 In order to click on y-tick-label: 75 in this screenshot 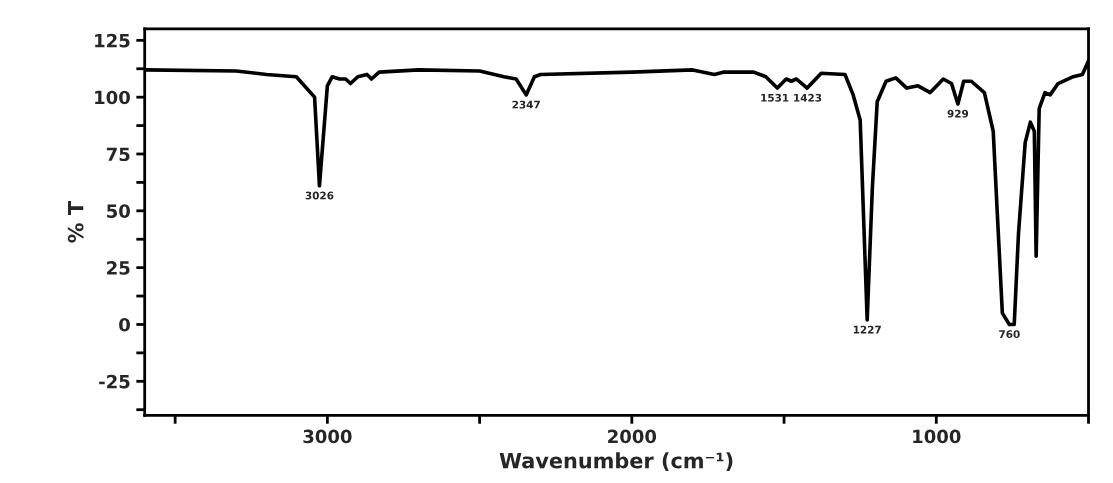, I will do `click(118, 154)`.